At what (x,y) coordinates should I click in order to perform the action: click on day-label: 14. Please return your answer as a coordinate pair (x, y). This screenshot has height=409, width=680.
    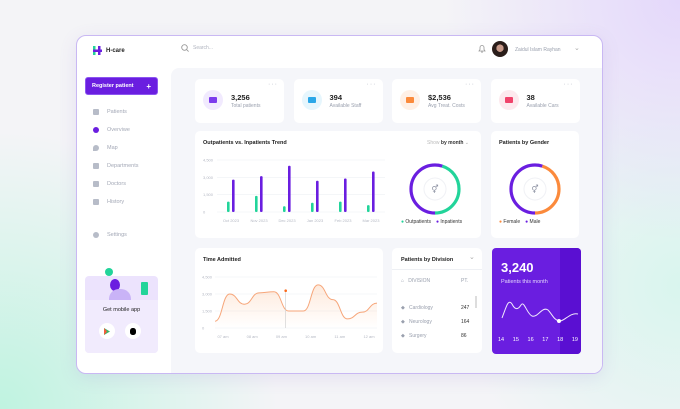
    Looking at the image, I should click on (501, 340).